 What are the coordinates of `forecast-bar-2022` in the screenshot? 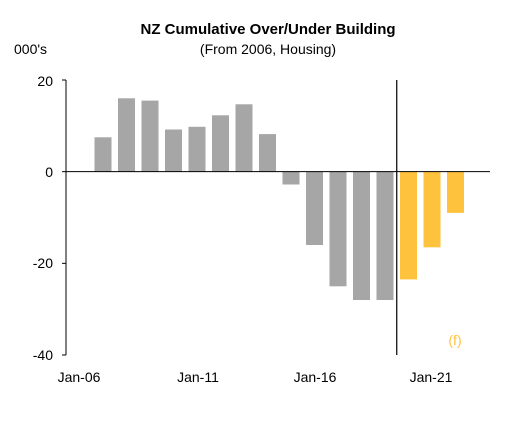 It's located at (455, 192).